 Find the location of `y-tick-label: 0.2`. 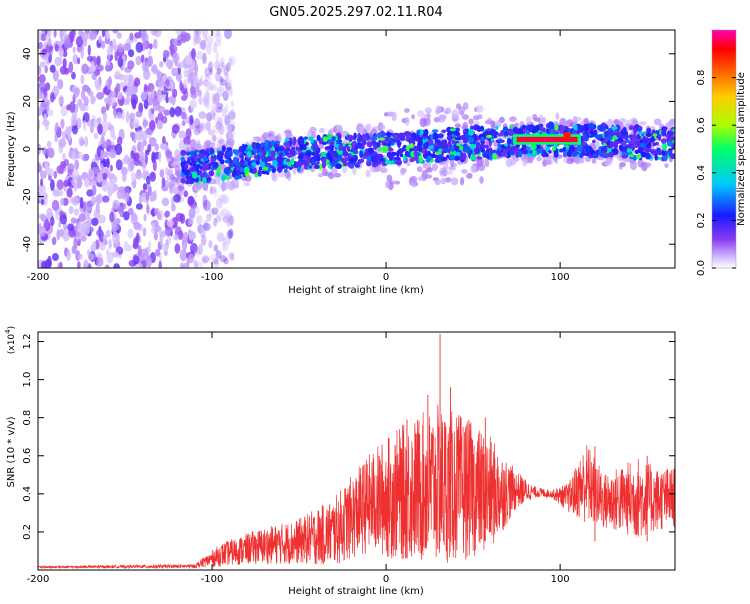

y-tick-label: 0.2 is located at coordinates (27, 532).